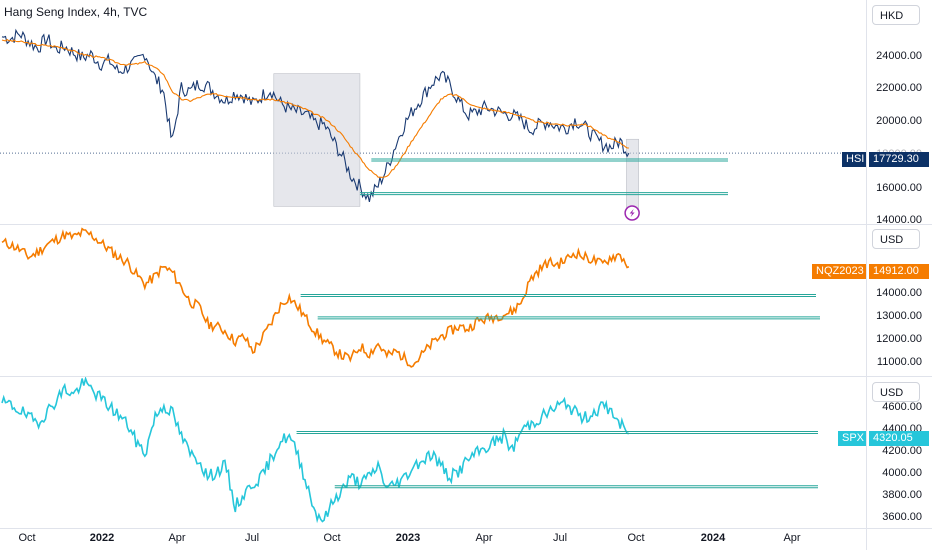  Describe the element at coordinates (854, 159) in the screenshot. I see `symbol-tag-hsi: HSI` at that location.